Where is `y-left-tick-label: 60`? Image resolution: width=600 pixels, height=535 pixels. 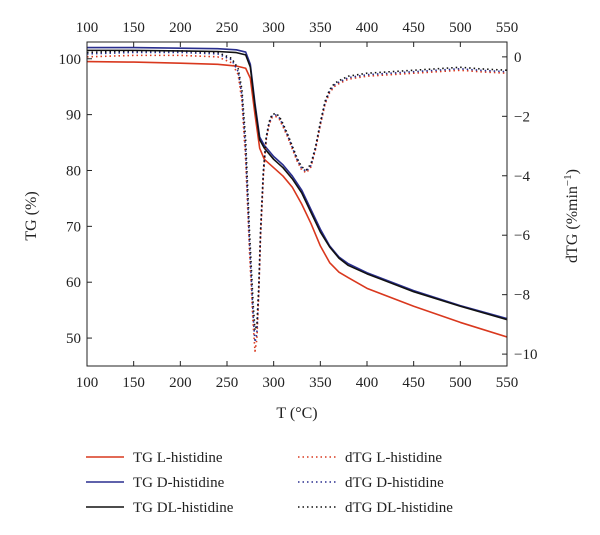 y-left-tick-label: 60 is located at coordinates (73, 283).